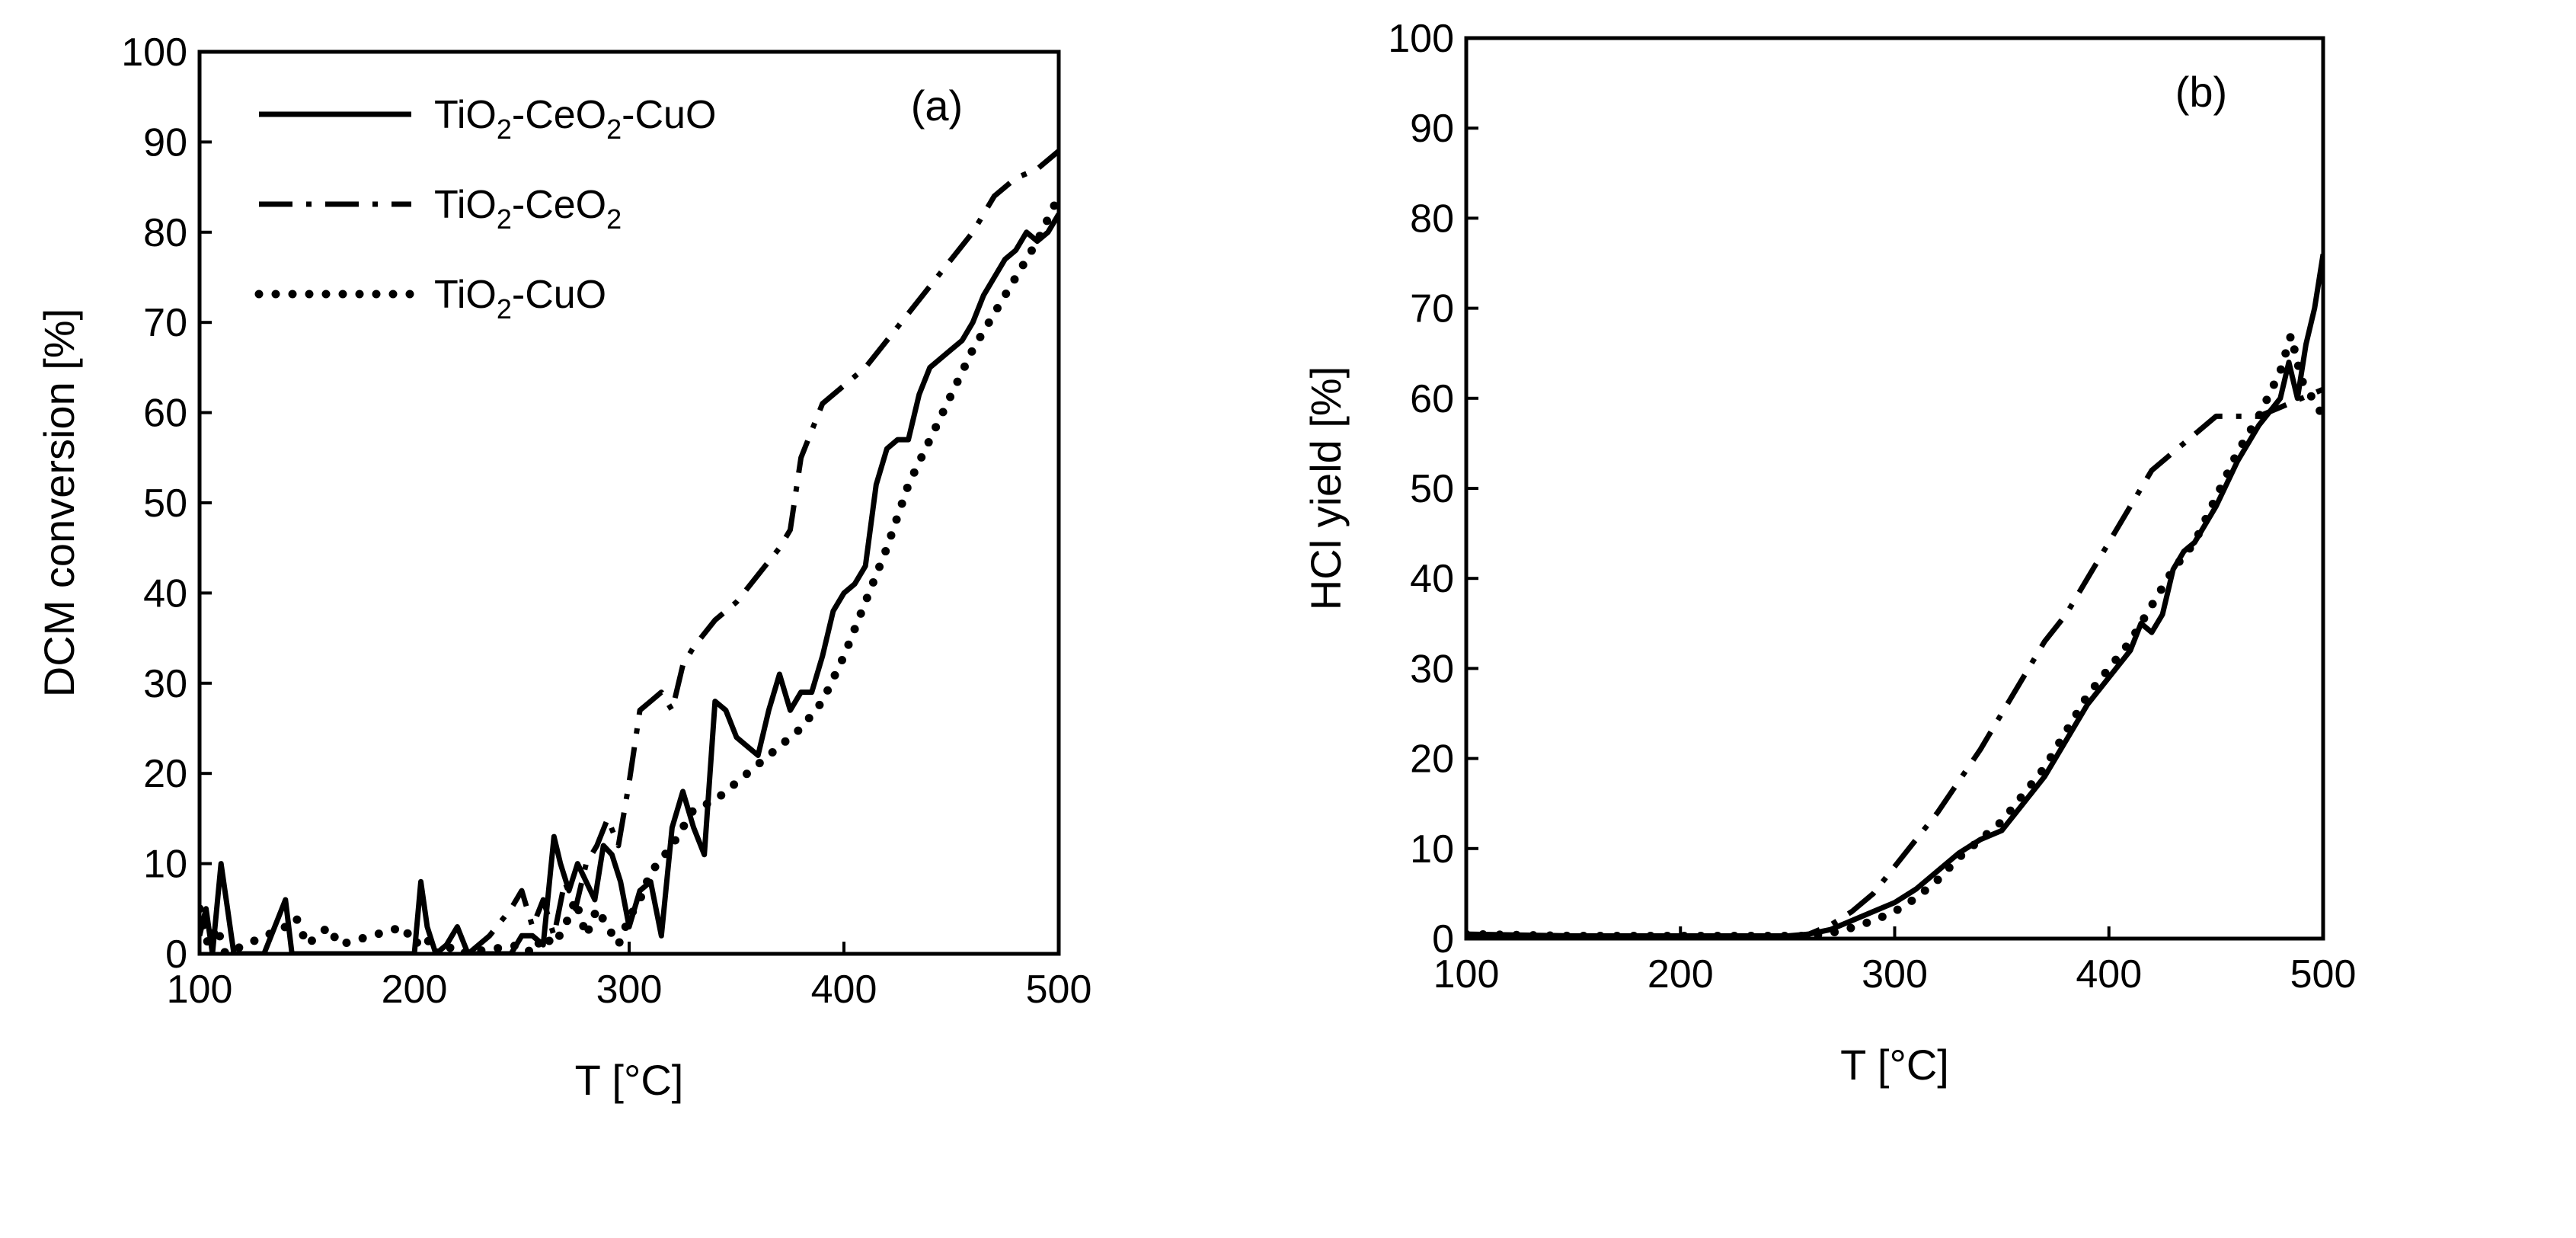  I want to click on legend: TiO2-CeO2-CuO TiO2-CeO2 TiO2-CuO, so click(485, 209).